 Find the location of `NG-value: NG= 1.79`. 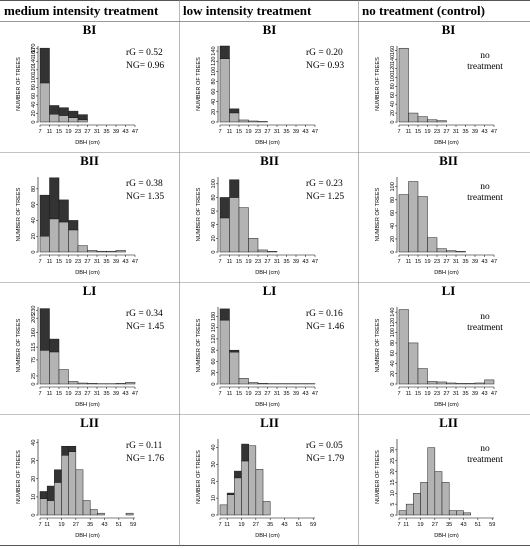

NG-value: NG= 1.79 is located at coordinates (325, 459).